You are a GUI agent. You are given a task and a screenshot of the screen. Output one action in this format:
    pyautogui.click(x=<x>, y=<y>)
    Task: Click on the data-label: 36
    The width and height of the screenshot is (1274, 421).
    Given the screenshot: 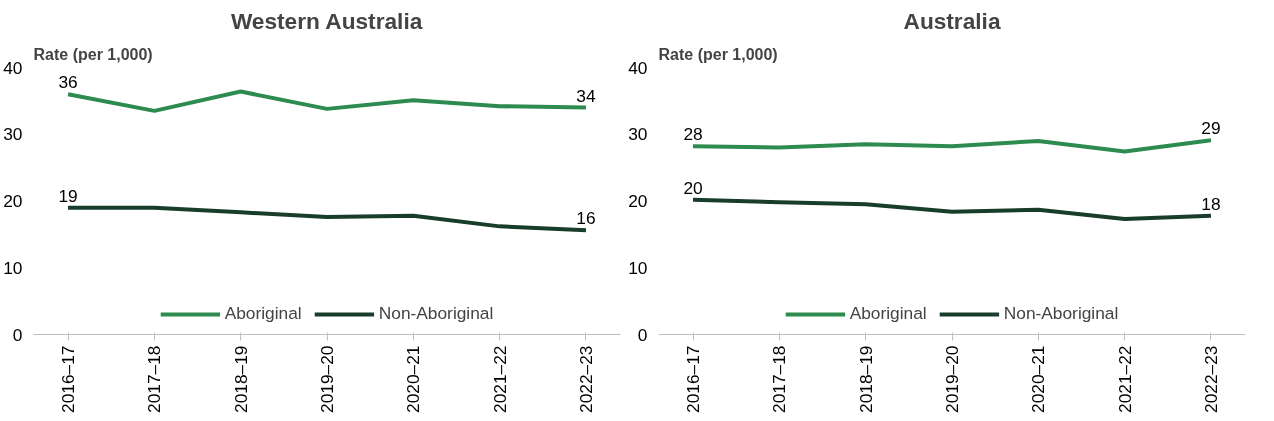 What is the action you would take?
    pyautogui.click(x=68, y=82)
    